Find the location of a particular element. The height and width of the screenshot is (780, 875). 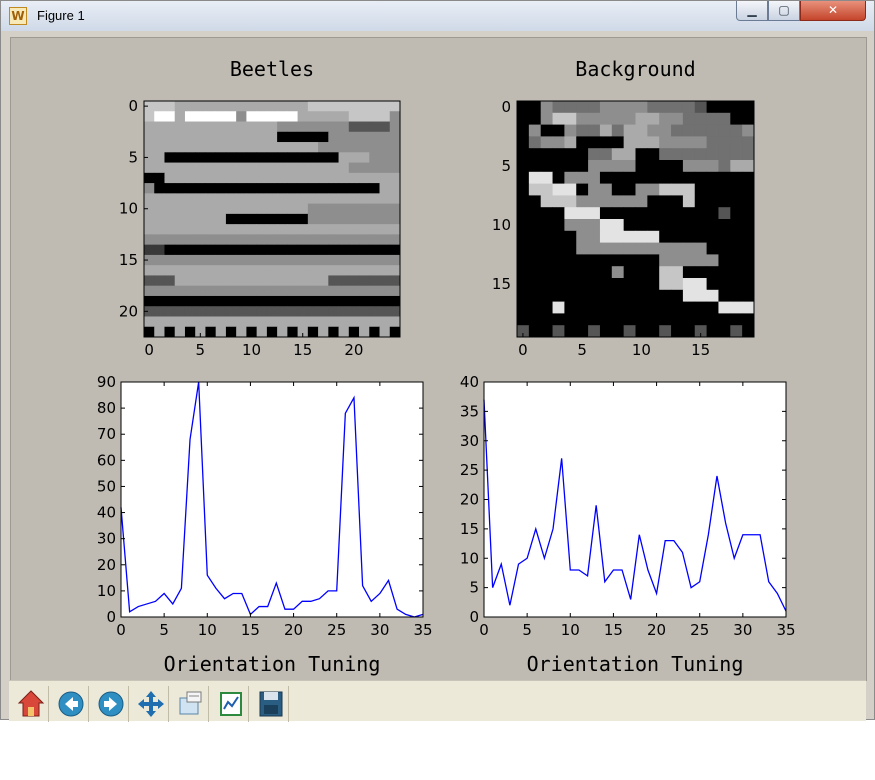

title-bar: W Figure 1 ▁ ▢ ✕ is located at coordinates (437, 16).